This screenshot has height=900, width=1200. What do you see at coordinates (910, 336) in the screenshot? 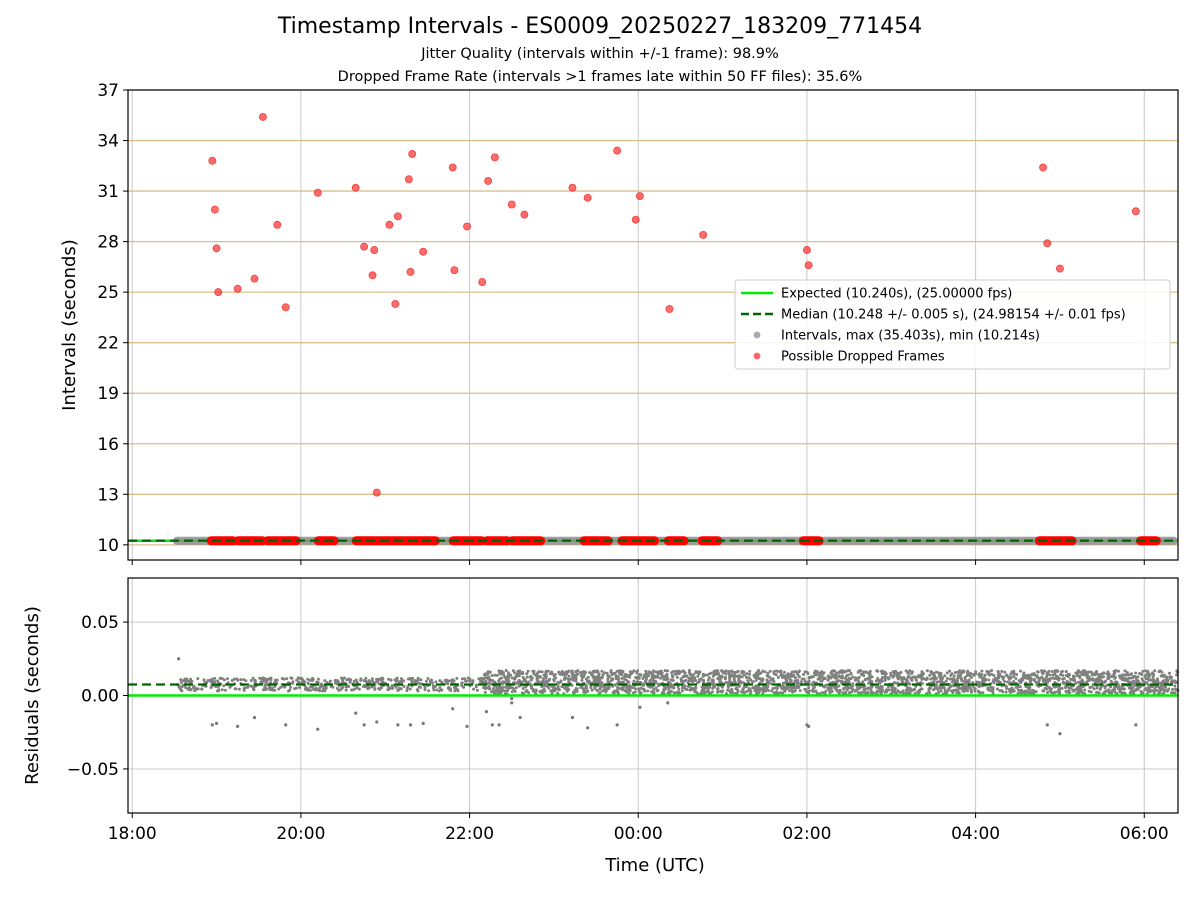
I see `legend-label: Intervals, max (35.403s), min (10.214s)` at bounding box center [910, 336].